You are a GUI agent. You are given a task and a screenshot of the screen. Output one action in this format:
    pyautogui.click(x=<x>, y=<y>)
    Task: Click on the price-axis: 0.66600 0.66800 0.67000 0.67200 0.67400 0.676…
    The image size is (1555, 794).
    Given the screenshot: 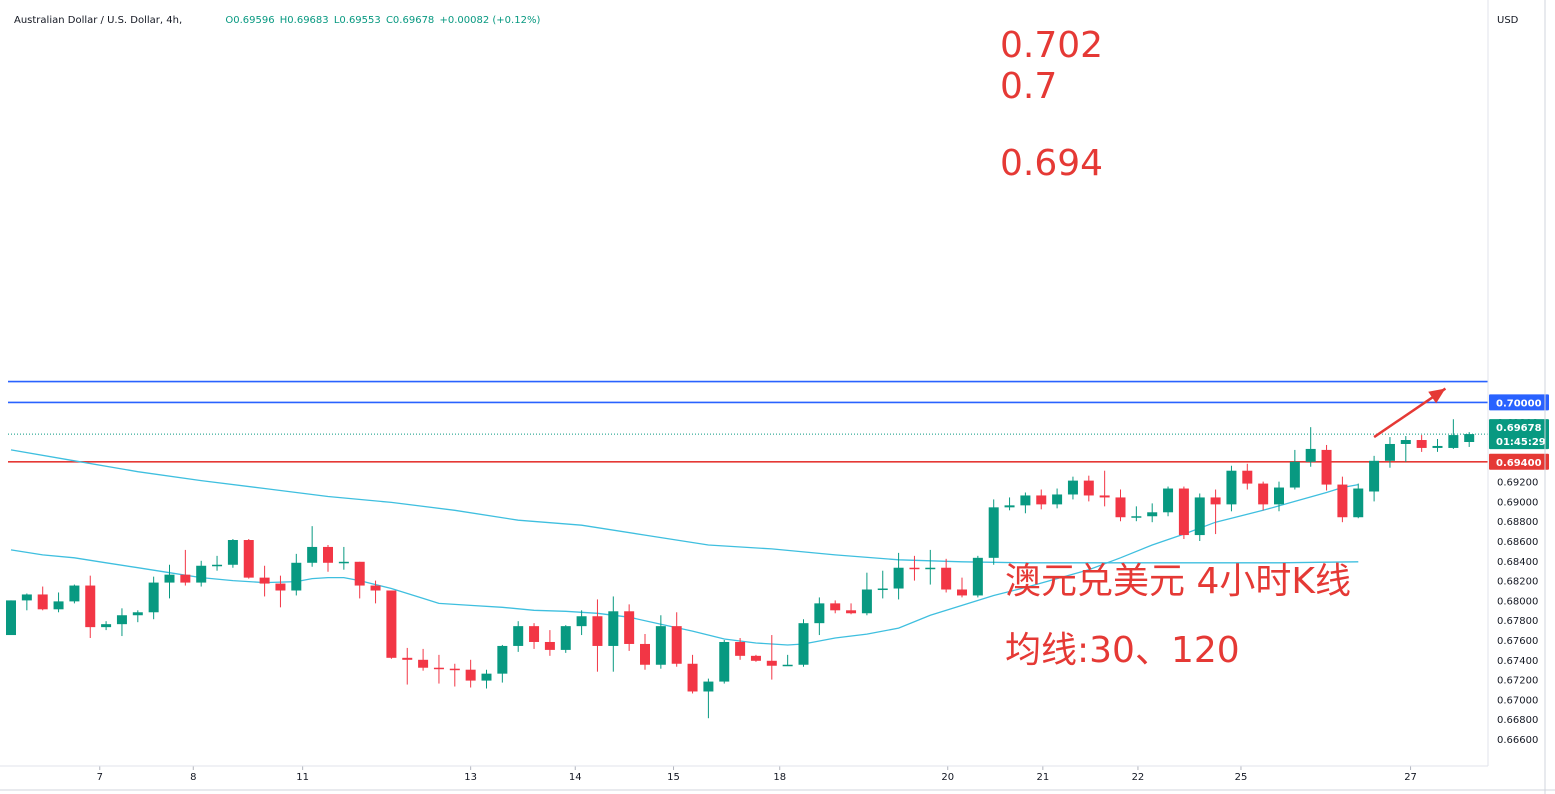 What is the action you would take?
    pyautogui.click(x=1517, y=572)
    